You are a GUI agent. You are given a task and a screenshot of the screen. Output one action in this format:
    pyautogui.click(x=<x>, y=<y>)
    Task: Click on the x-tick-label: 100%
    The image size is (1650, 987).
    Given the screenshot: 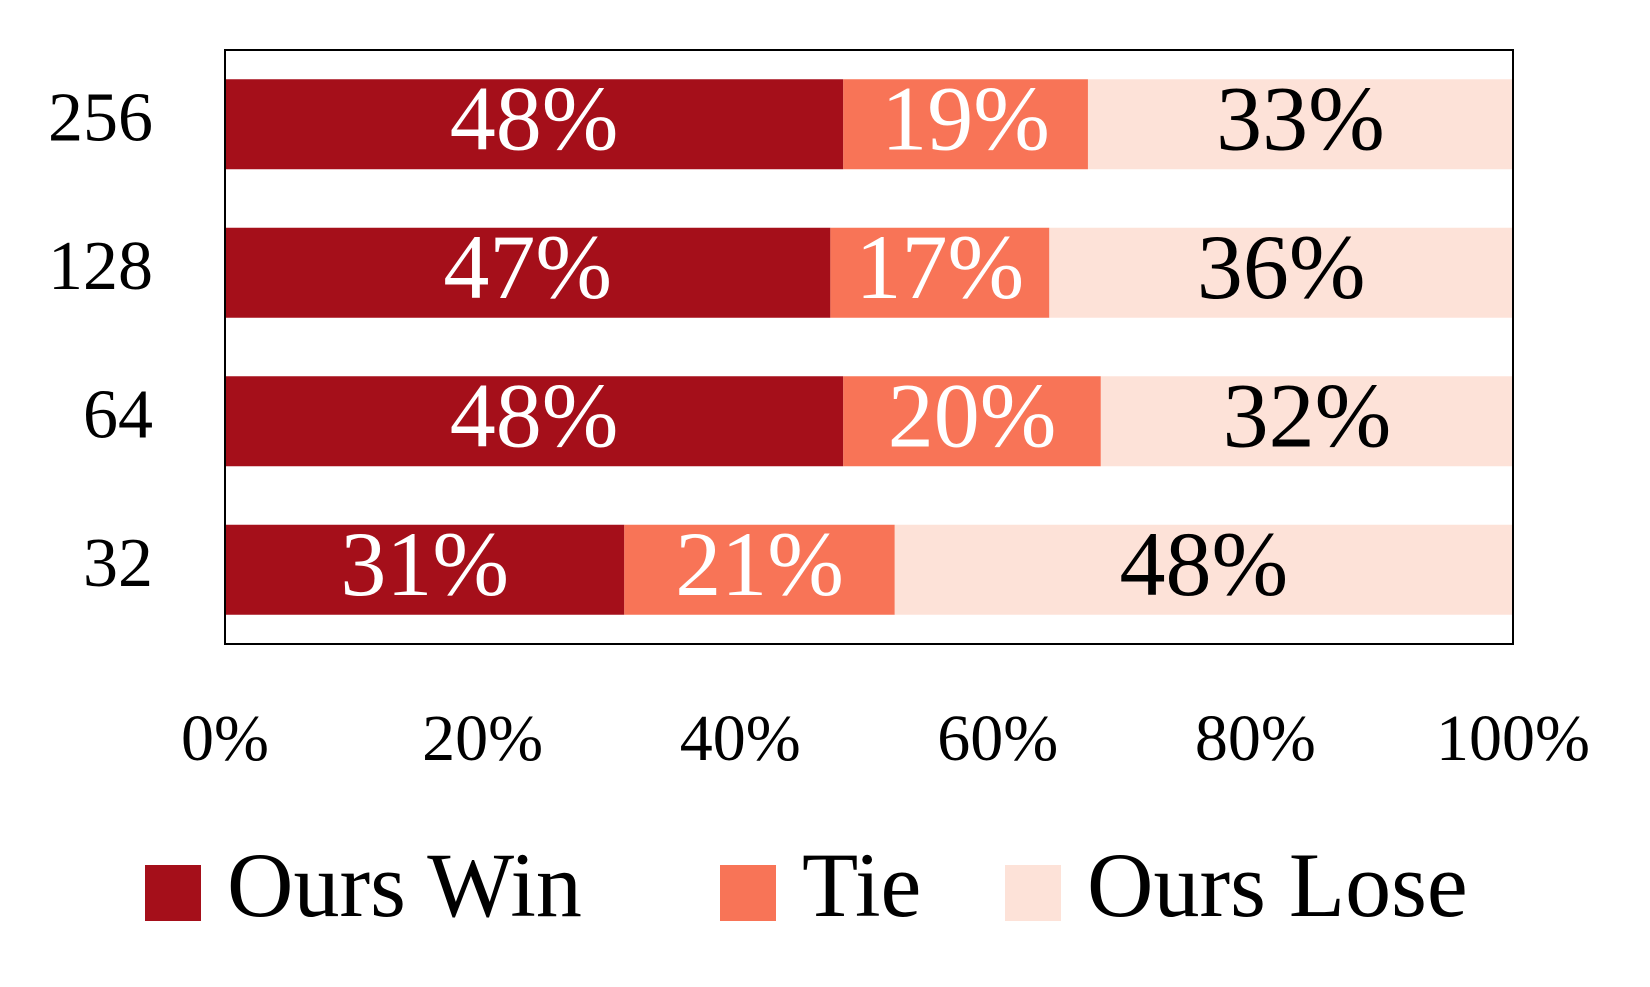 What is the action you would take?
    pyautogui.click(x=1513, y=738)
    